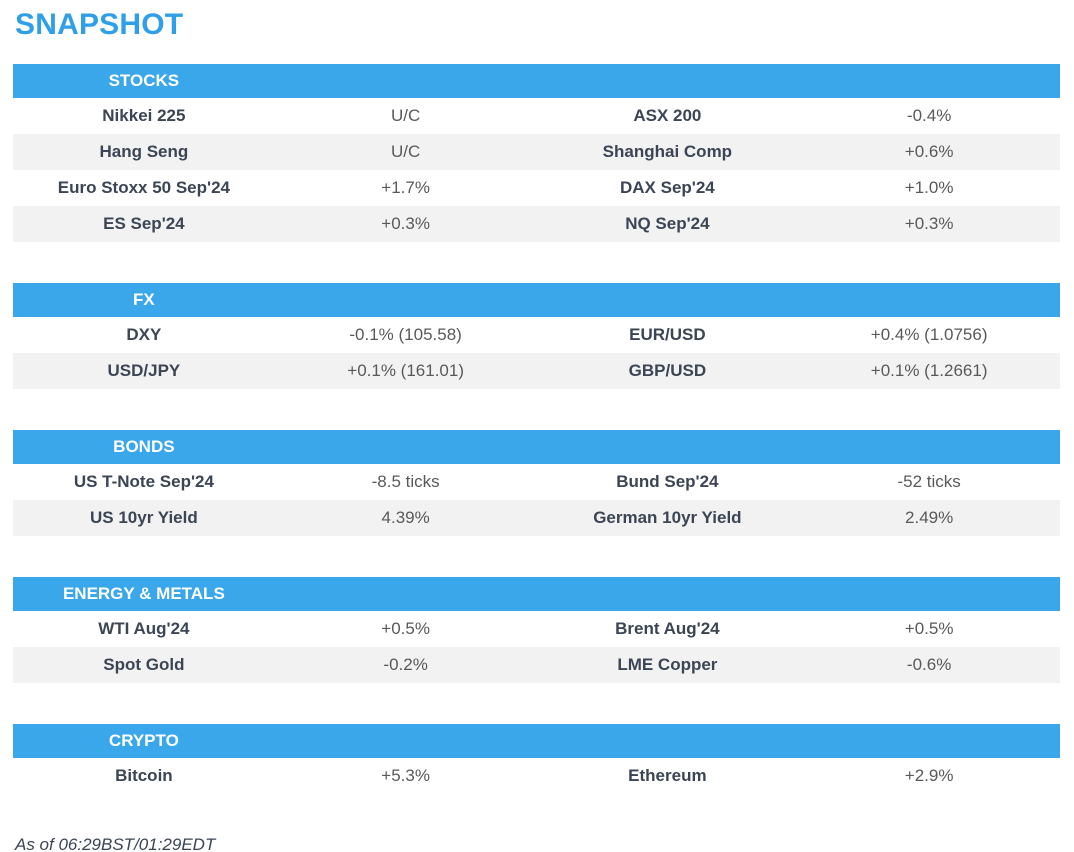  I want to click on change-value: -0.4%, so click(929, 115).